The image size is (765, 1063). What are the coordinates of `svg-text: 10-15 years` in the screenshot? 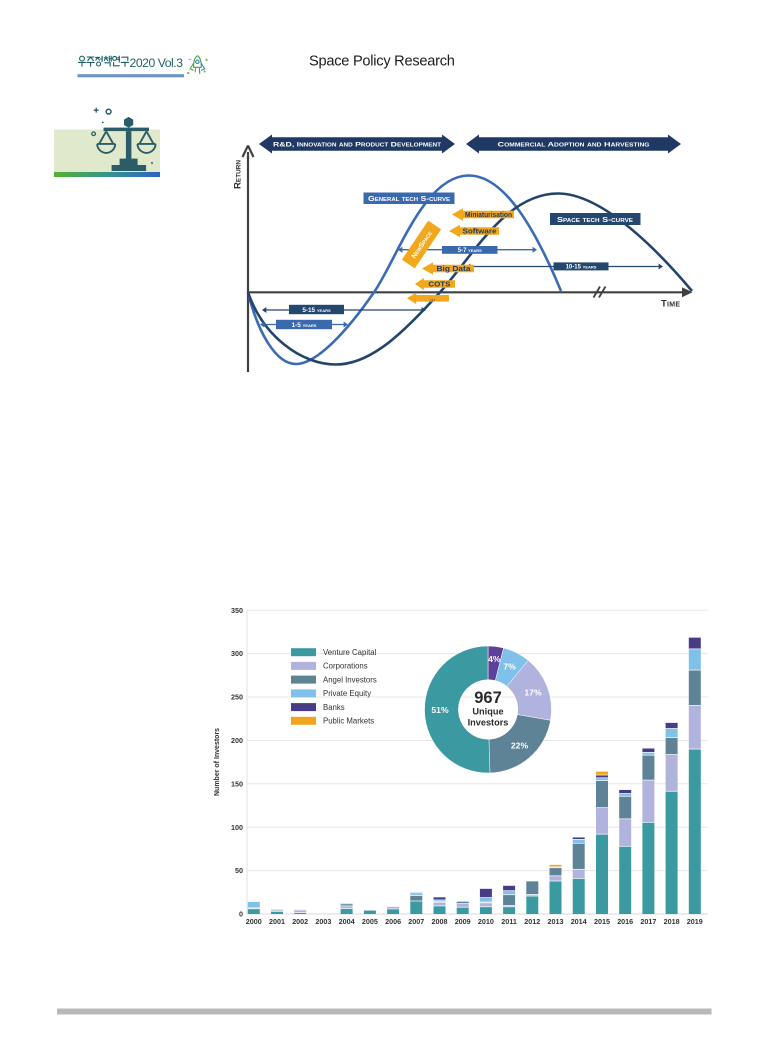 It's located at (581, 268).